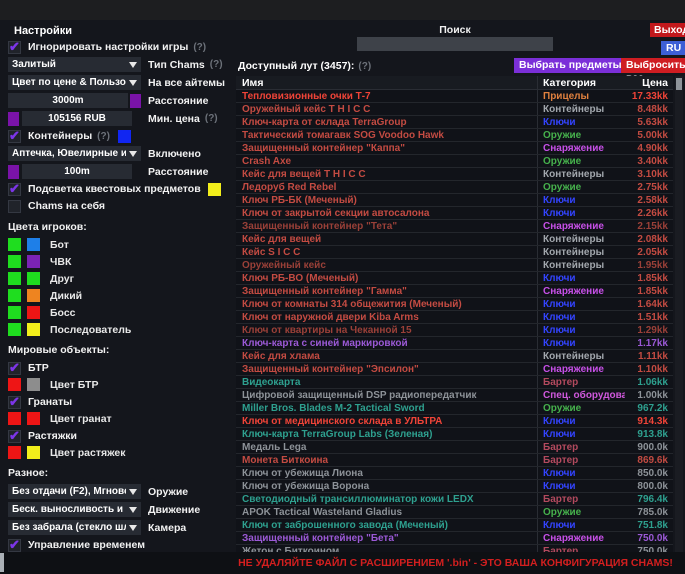 Image resolution: width=685 pixels, height=574 pixels. What do you see at coordinates (74, 491) in the screenshot?
I see `weapon-misc-dropdown: Без отдачи (F2), Мгновенное п` at bounding box center [74, 491].